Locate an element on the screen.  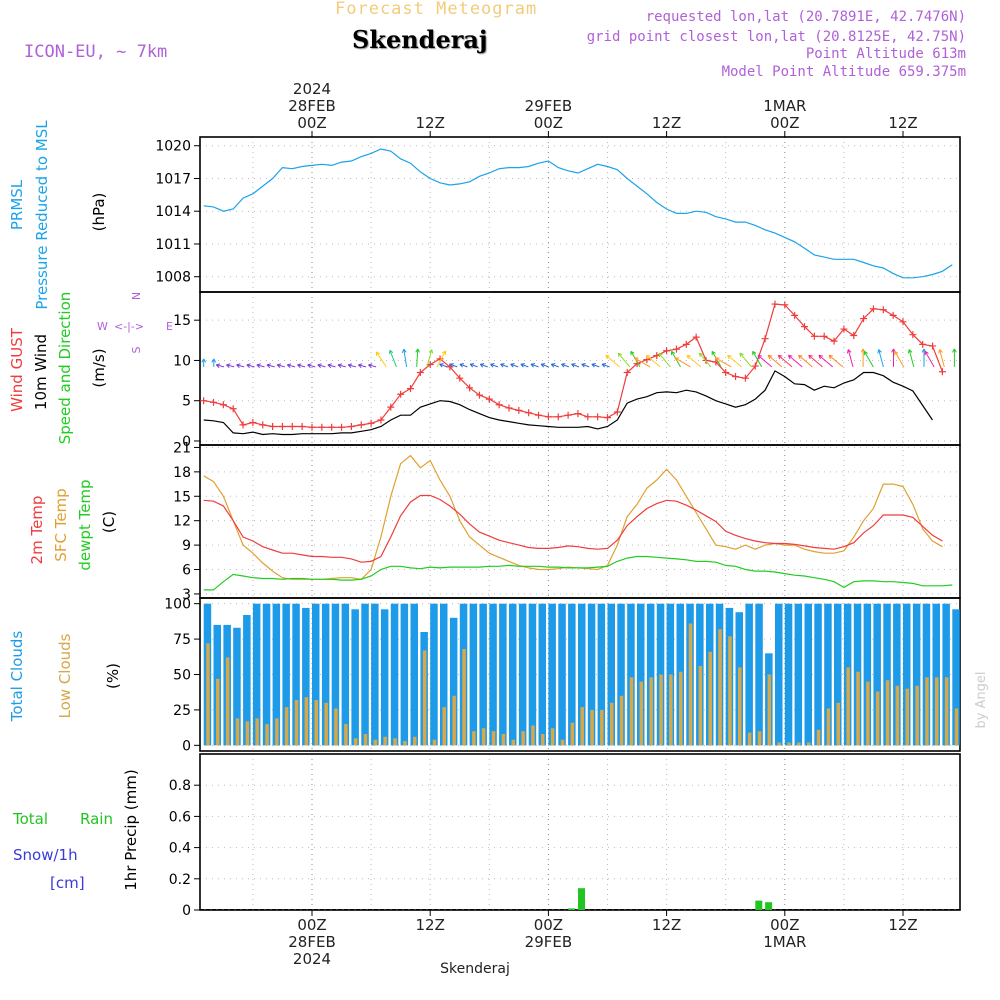
requested-coordinates: requested lon,lat (20.7891E, 42.7476N) is located at coordinates (805, 17).